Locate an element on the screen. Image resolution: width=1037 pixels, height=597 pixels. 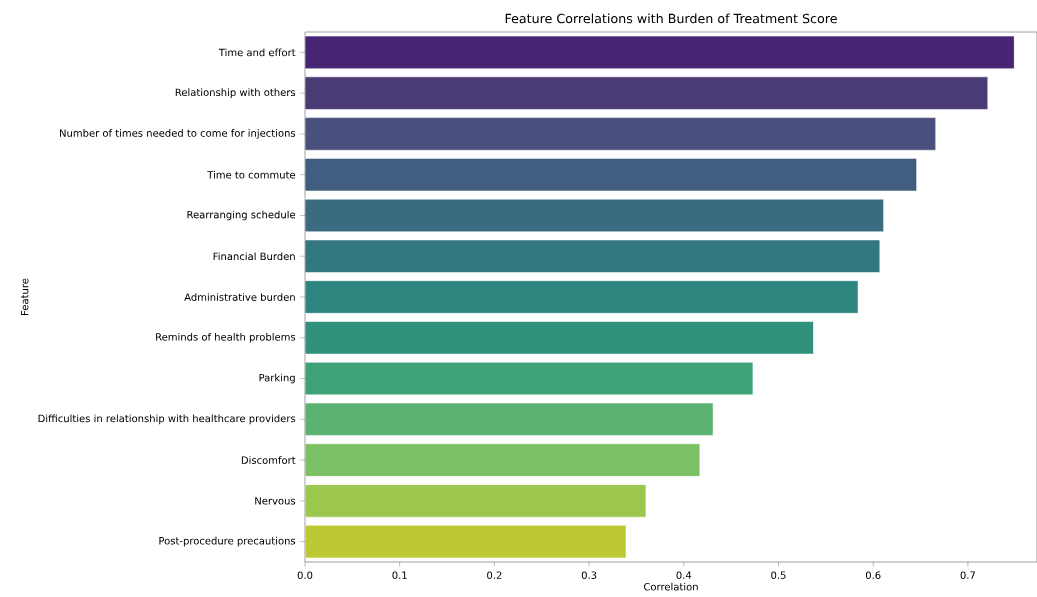
y-tick-label: Financial Burden is located at coordinates (254, 256).